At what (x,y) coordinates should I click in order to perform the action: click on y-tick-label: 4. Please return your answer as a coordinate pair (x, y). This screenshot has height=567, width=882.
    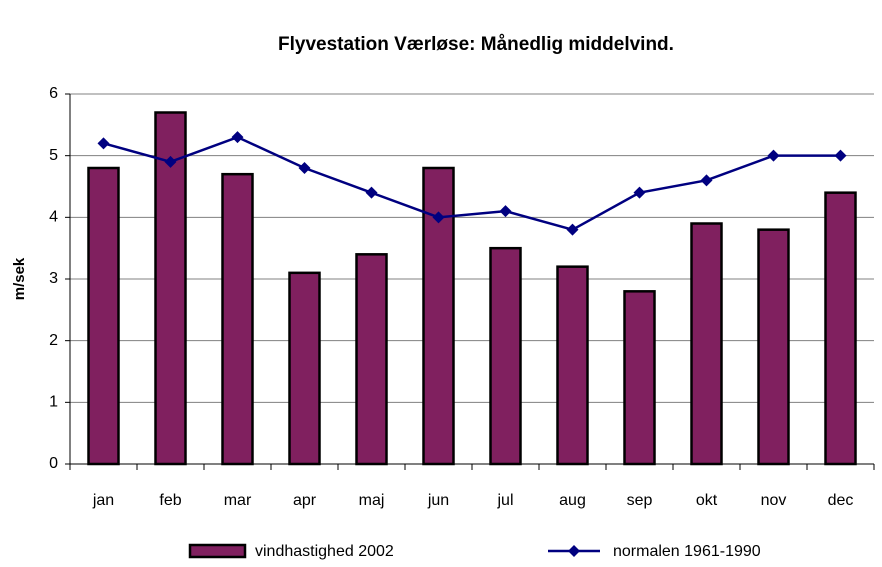
    Looking at the image, I should click on (53, 217).